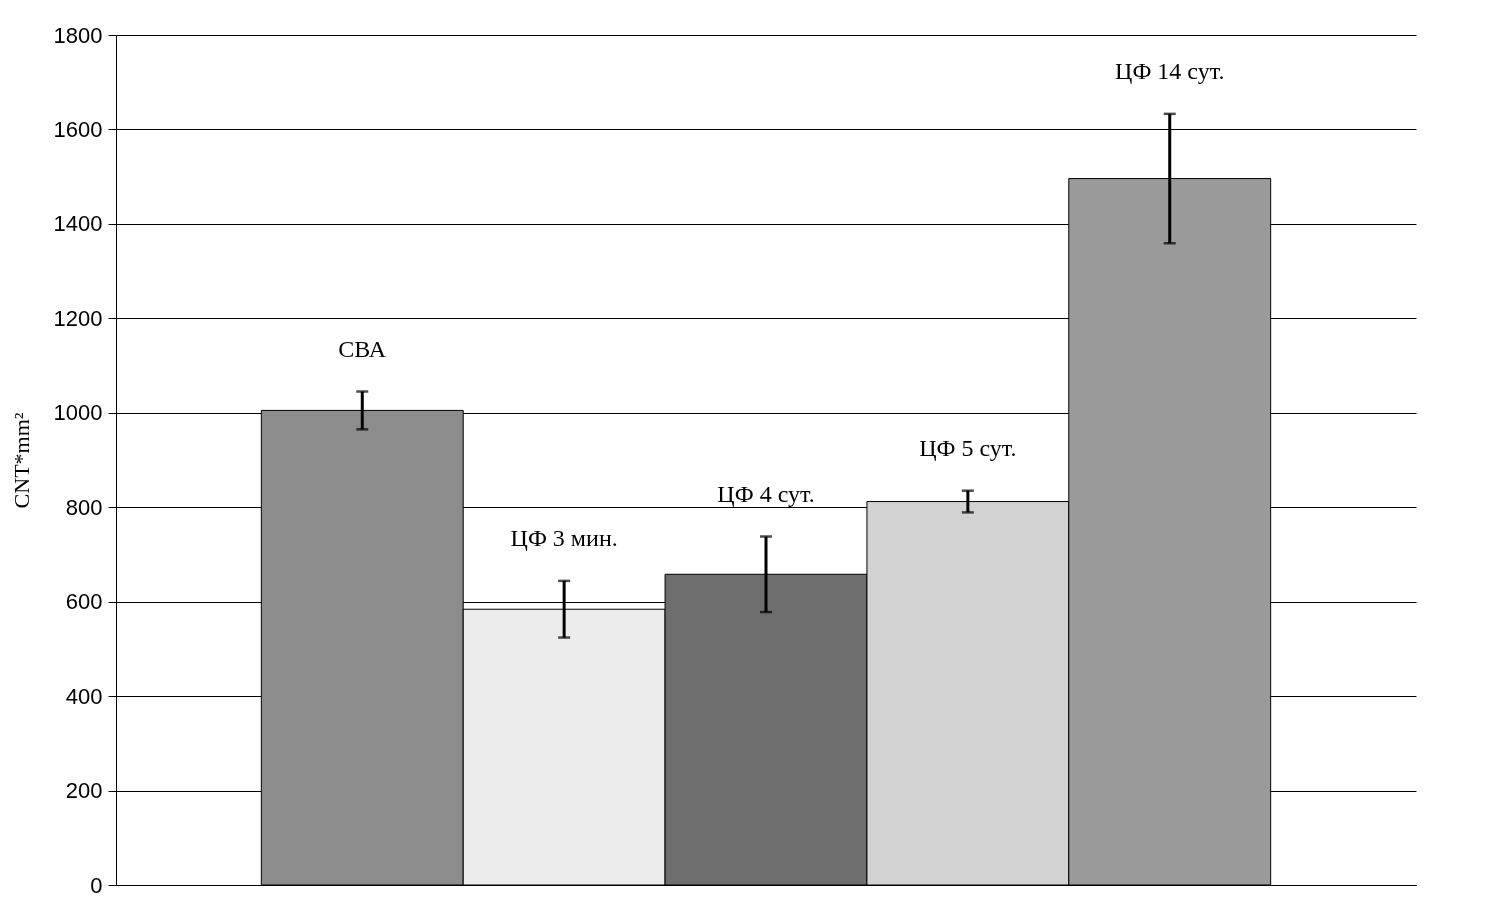 The image size is (1499, 920). I want to click on y-tick-label: 200, so click(84, 791).